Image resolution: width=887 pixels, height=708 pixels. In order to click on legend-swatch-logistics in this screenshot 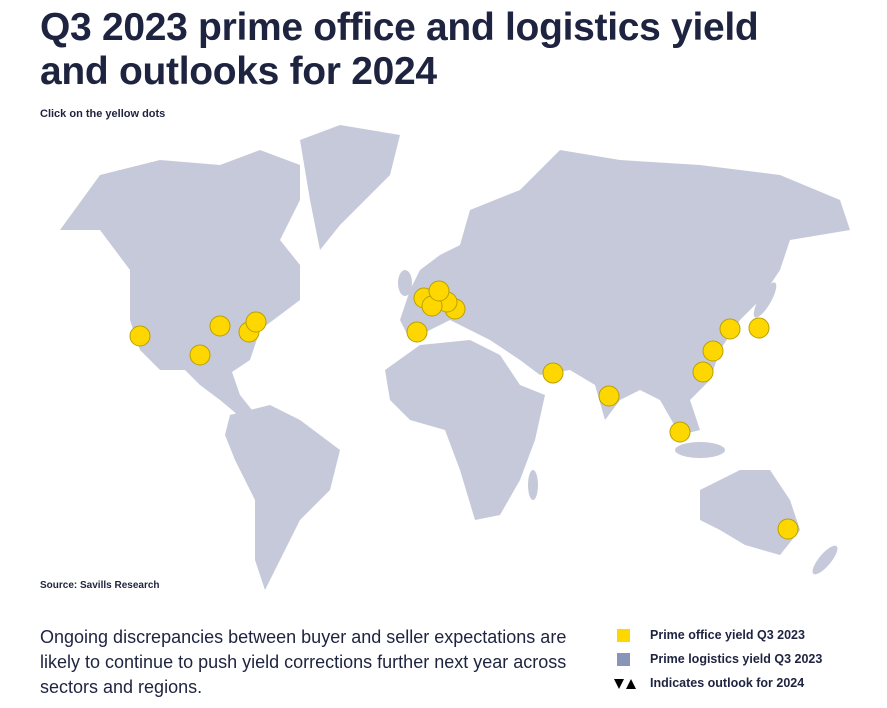, I will do `click(623, 659)`.